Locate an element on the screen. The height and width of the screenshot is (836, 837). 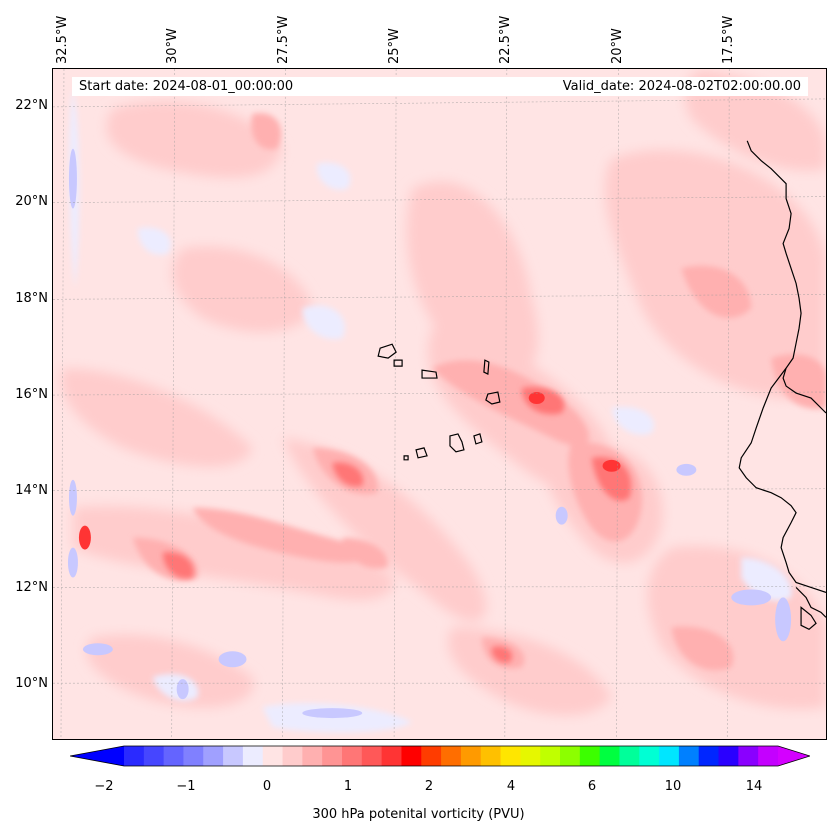
colorbar-tick-label: 4 is located at coordinates (511, 786).